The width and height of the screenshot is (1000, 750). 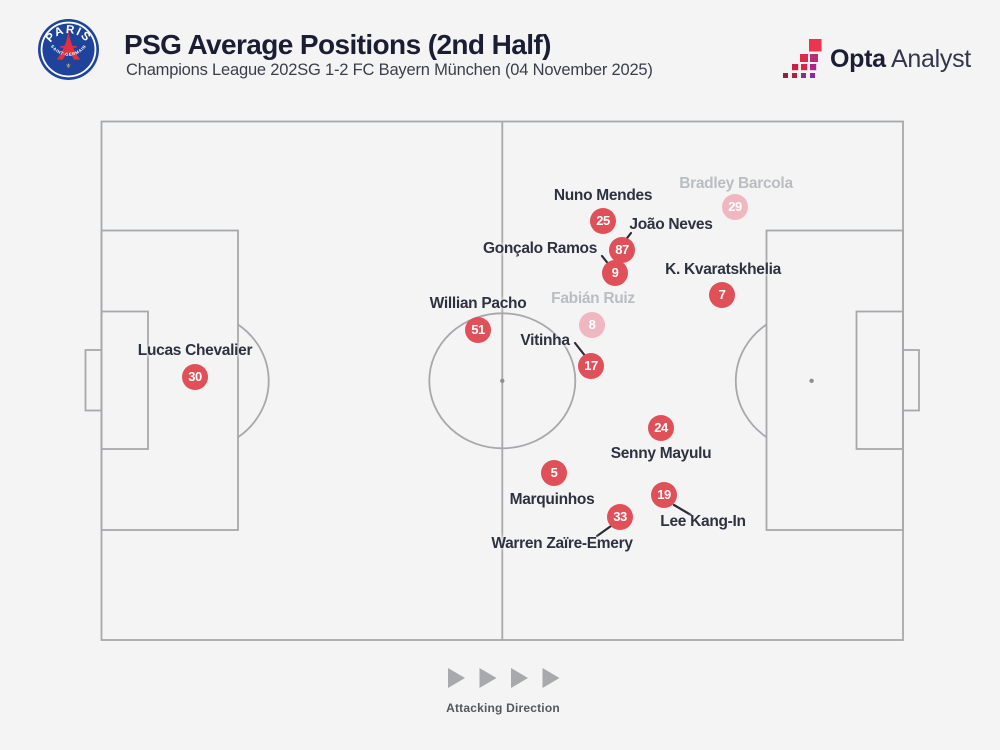 I want to click on player-marker-fabi-n-ruiz: 8, so click(x=592, y=325).